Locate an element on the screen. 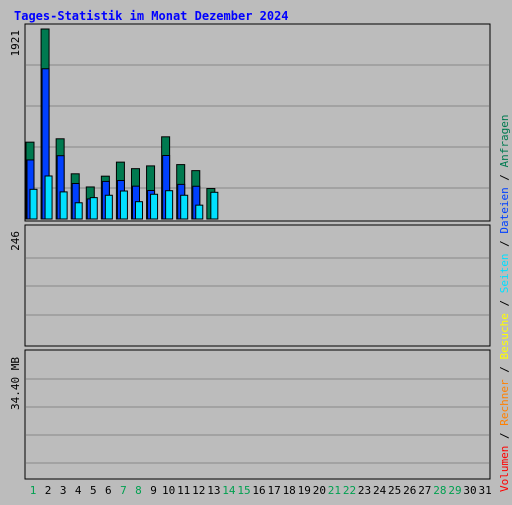 The image size is (512, 505). x-tick-label-28: 28 is located at coordinates (439, 490).